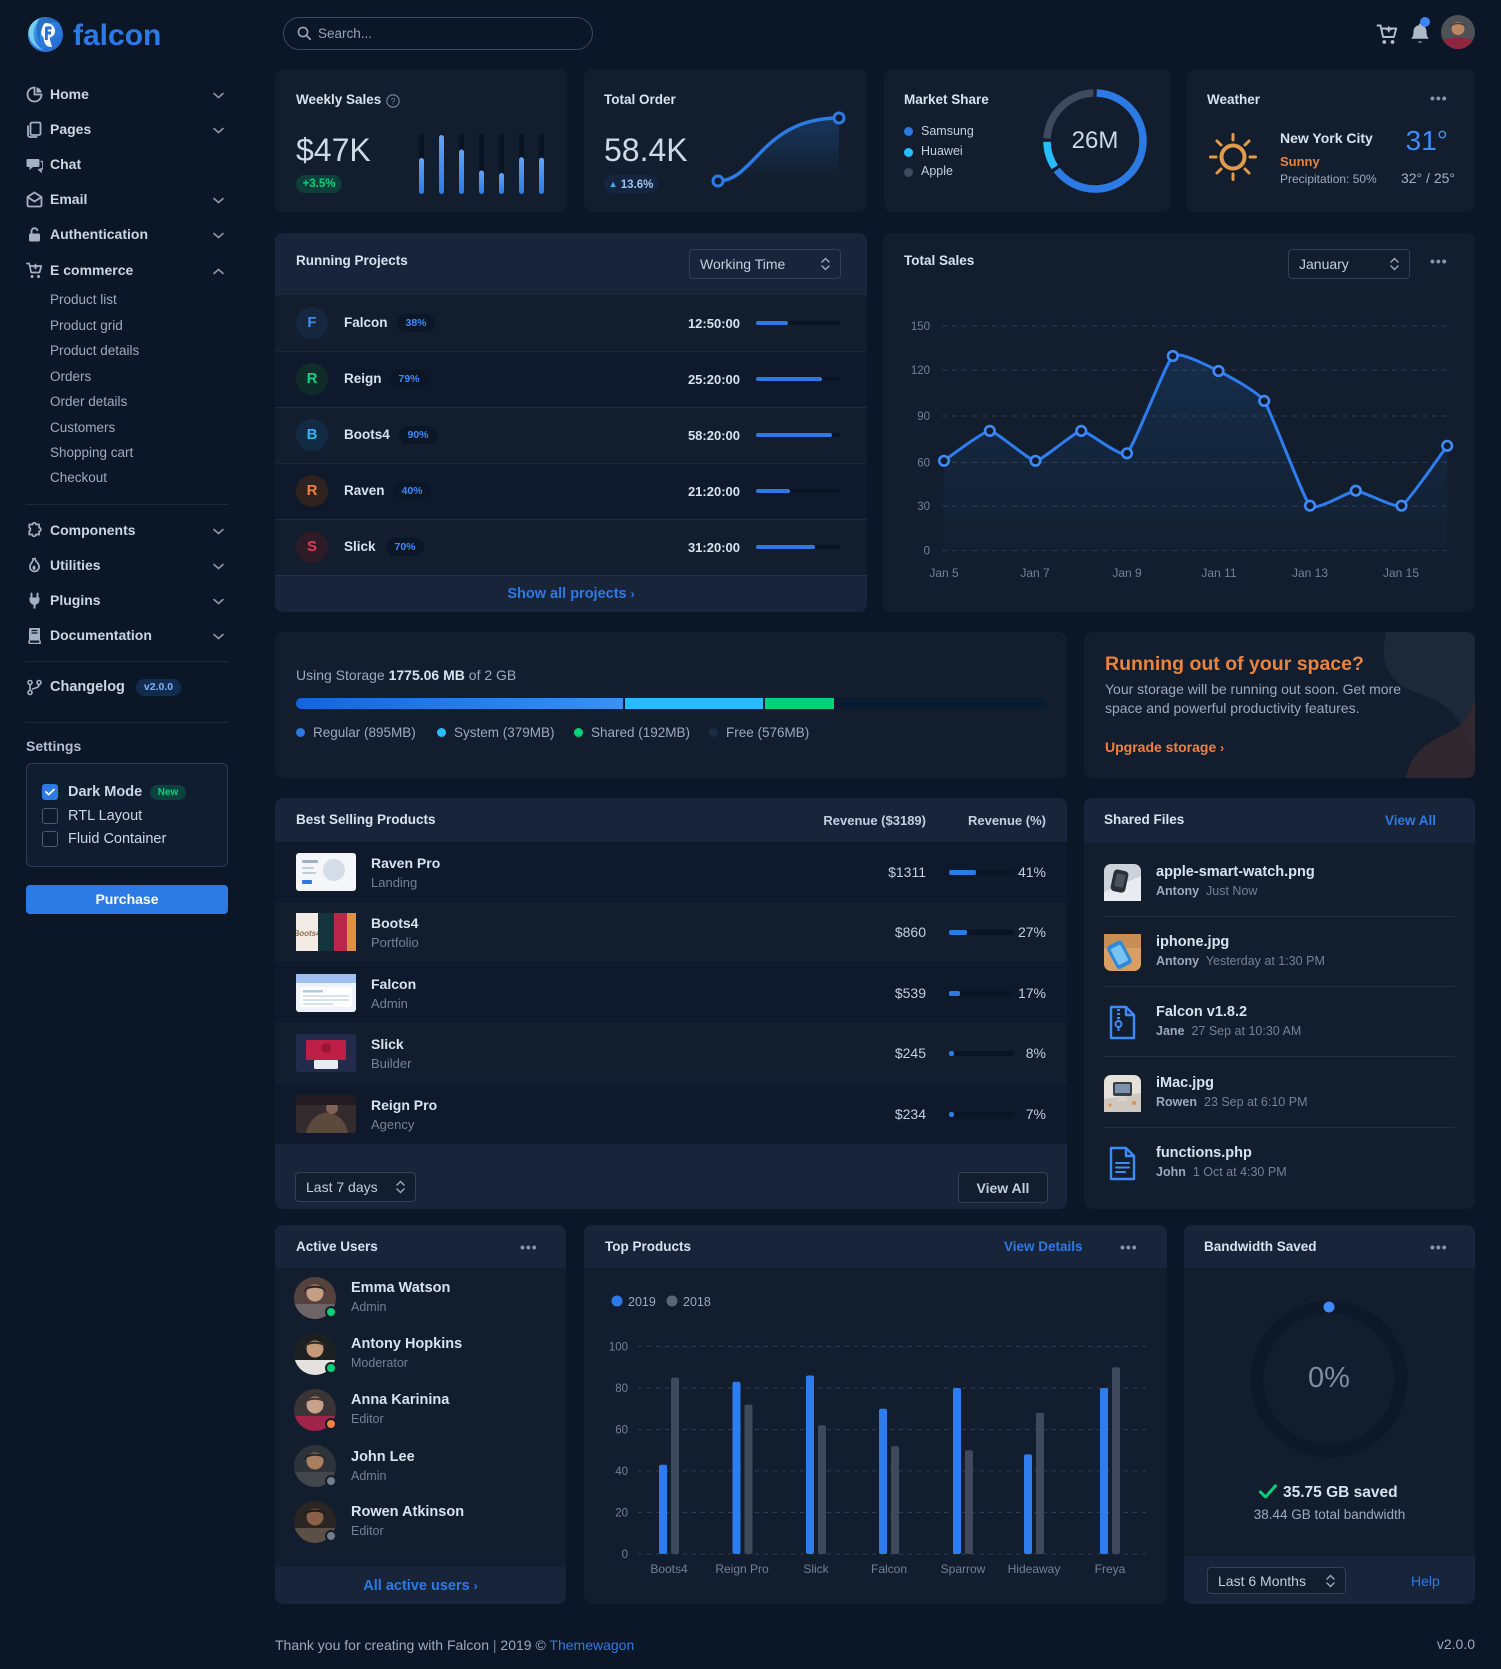 This screenshot has width=1501, height=1669. I want to click on svg-text: 40, so click(621, 1472).